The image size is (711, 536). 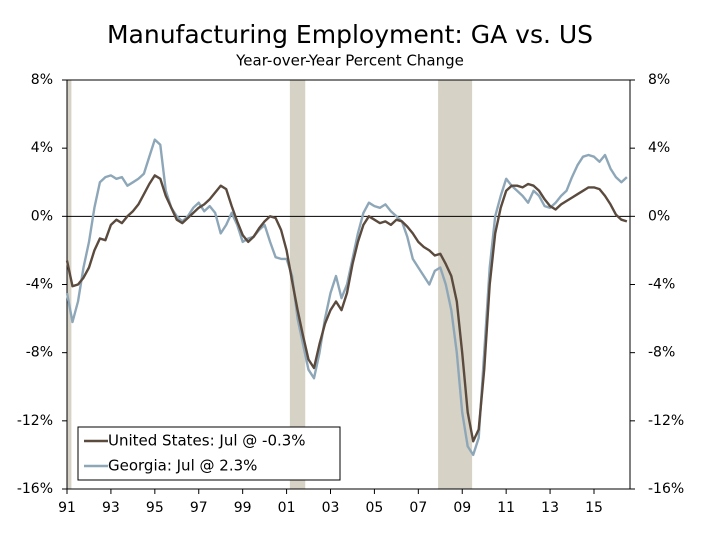 What do you see at coordinates (331, 508) in the screenshot?
I see `x-tick-label: 03` at bounding box center [331, 508].